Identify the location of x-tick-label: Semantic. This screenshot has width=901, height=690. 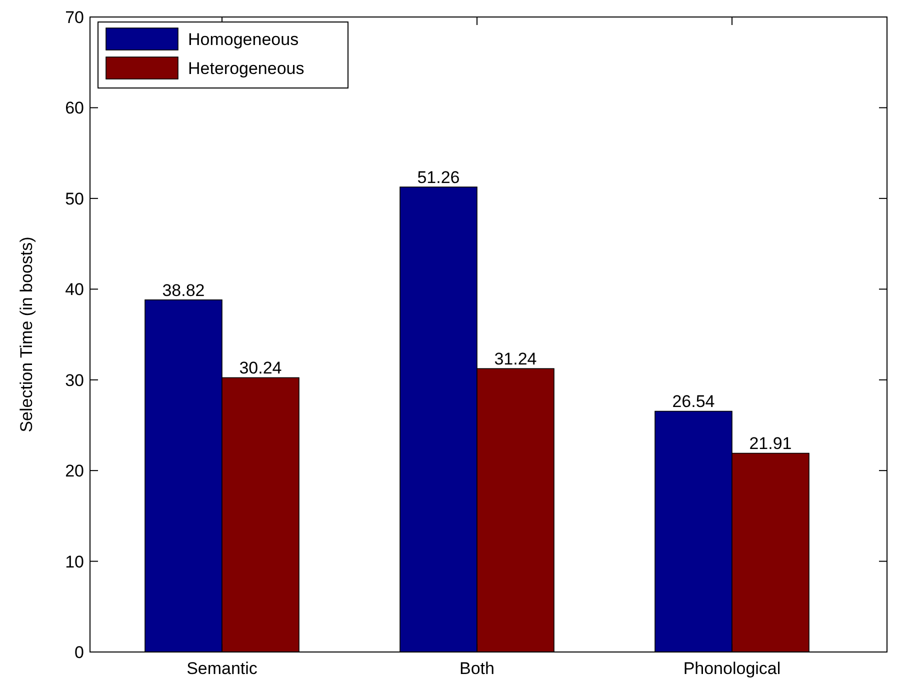
(222, 668).